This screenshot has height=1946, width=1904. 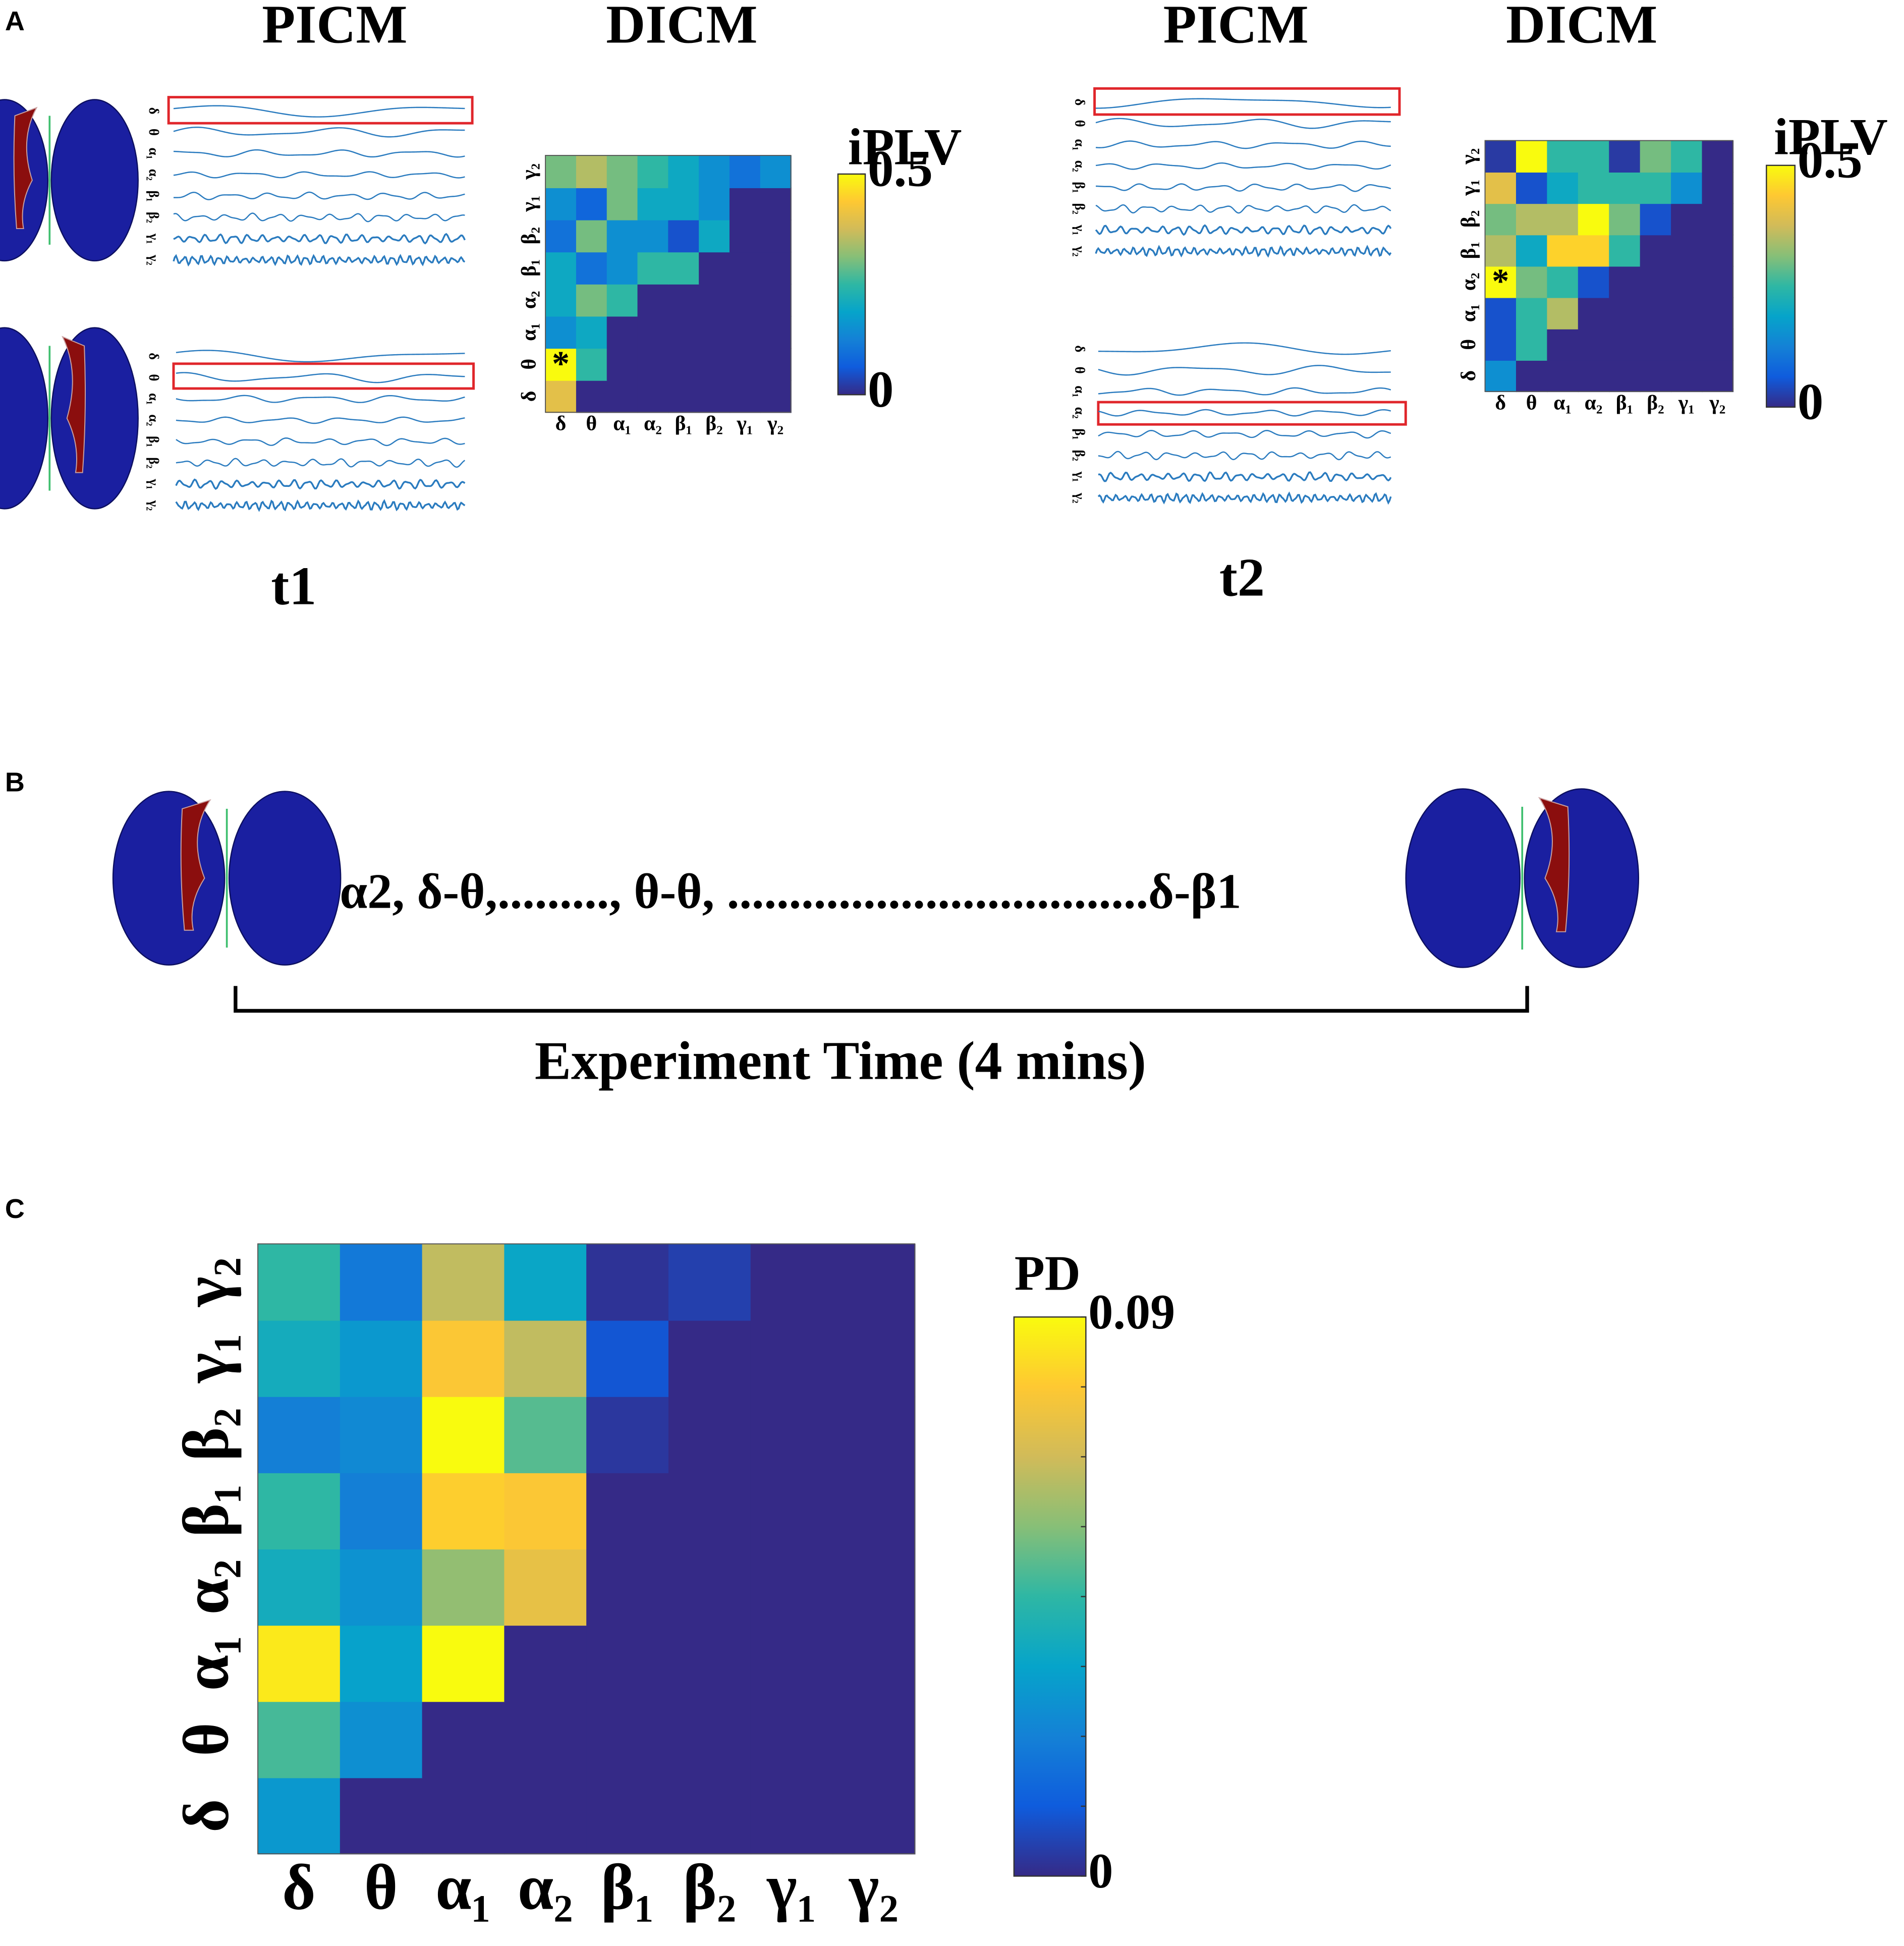 What do you see at coordinates (153, 238) in the screenshot?
I see `band-label: γ₁` at bounding box center [153, 238].